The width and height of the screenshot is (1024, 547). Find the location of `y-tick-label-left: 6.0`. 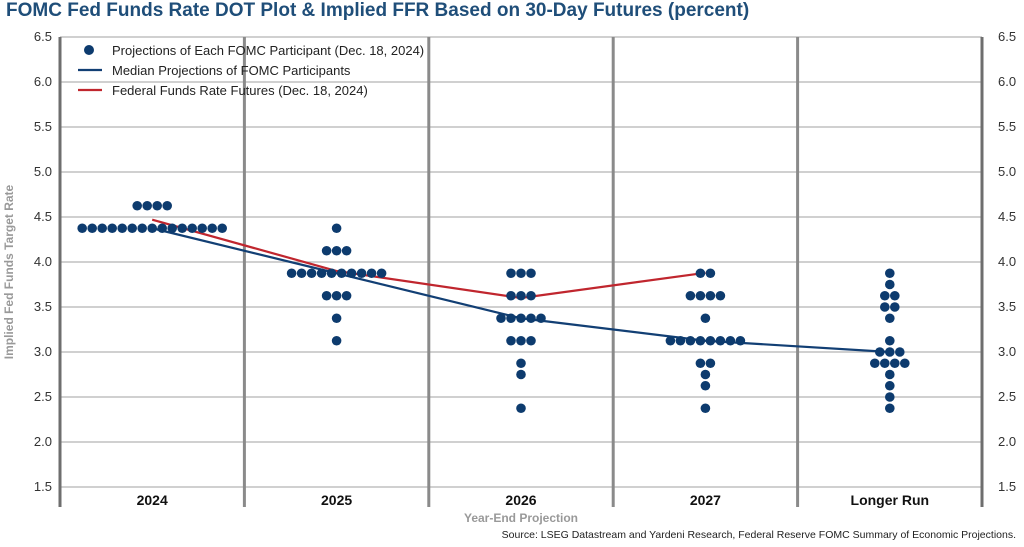

y-tick-label-left: 6.0 is located at coordinates (43, 81).